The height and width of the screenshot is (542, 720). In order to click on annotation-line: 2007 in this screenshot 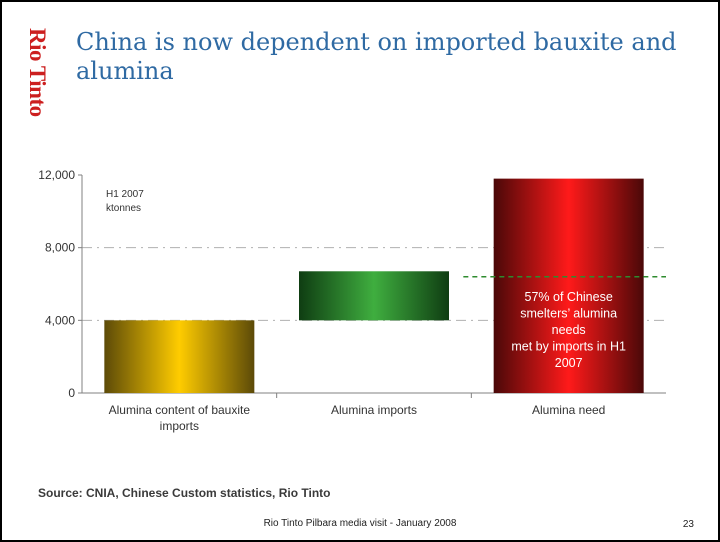, I will do `click(569, 363)`.